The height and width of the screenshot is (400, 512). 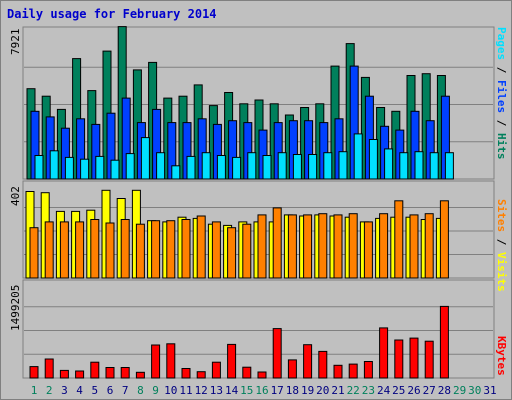 What do you see at coordinates (277, 390) in the screenshot?
I see `x-tick-label-day-17: 17` at bounding box center [277, 390].